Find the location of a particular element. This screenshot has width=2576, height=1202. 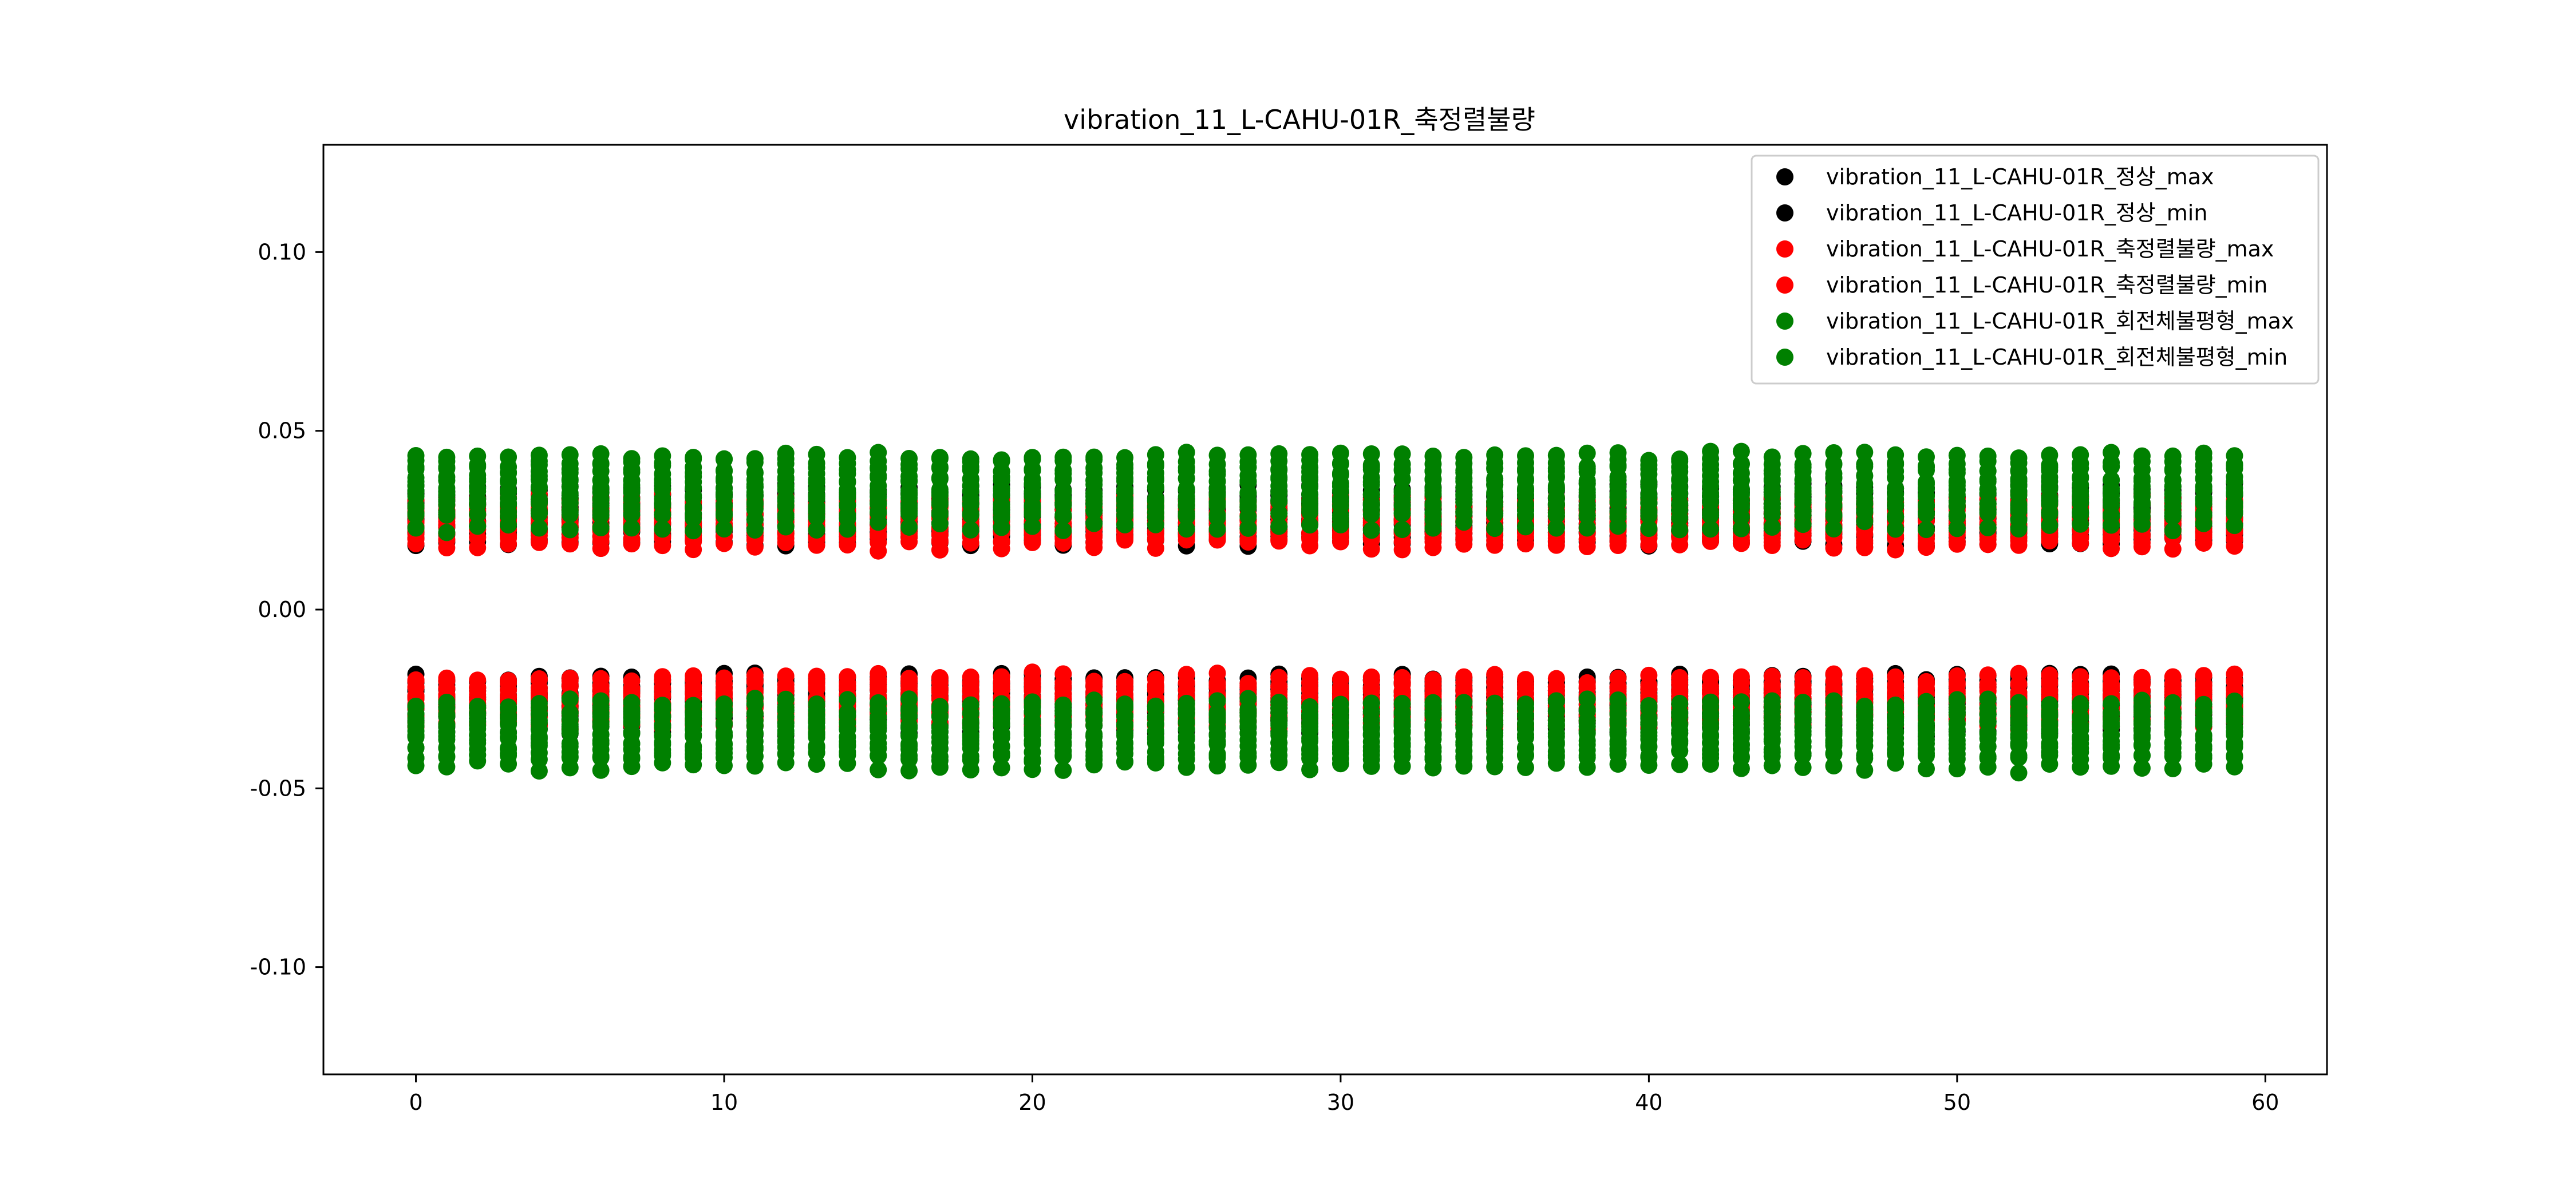

chart-title: vibration_11_L-CAHU-01R_축정렬불량 is located at coordinates (1299, 120).